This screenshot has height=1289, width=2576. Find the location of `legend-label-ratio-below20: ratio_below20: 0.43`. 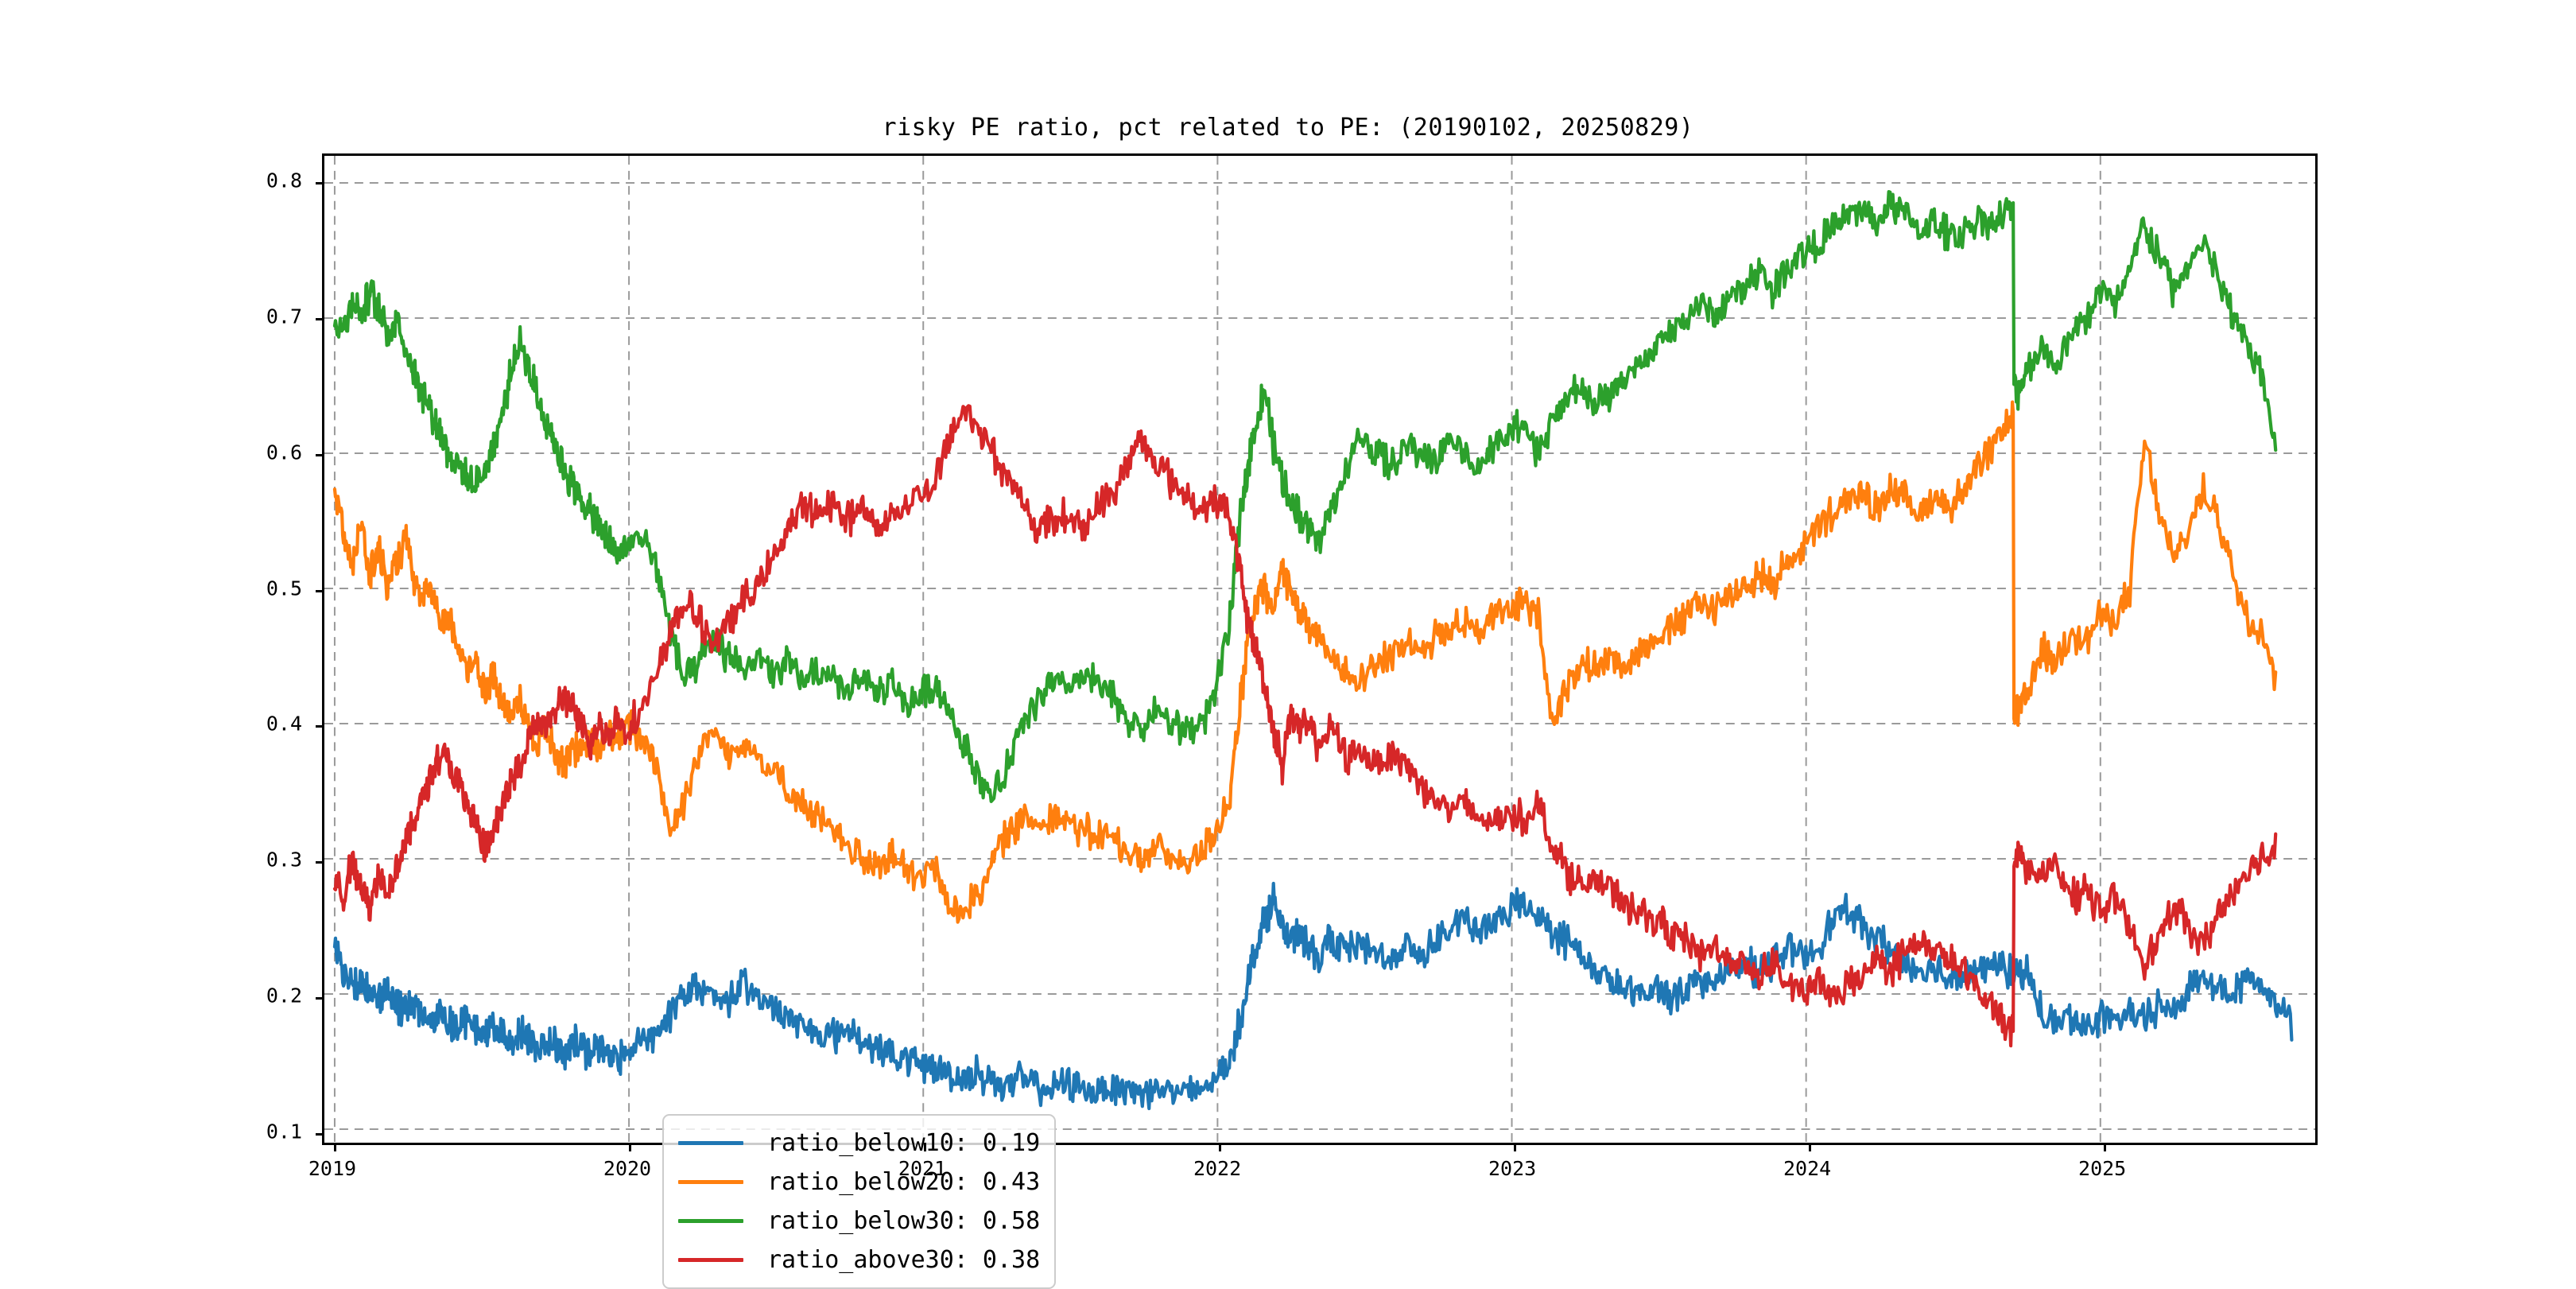

legend-label-ratio-below20: ratio_below20: 0.43 is located at coordinates (904, 1182).